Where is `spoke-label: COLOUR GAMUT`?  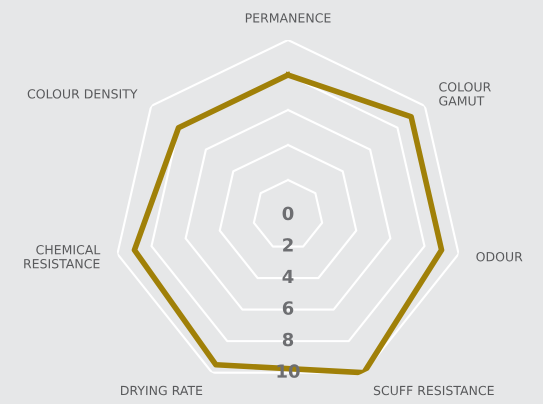 spoke-label: COLOUR GAMUT is located at coordinates (465, 94).